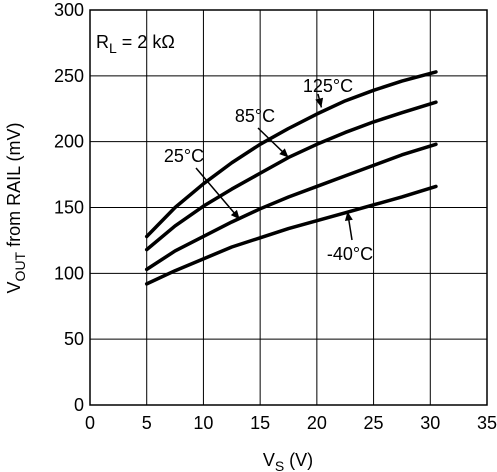 This screenshot has width=497, height=472. I want to click on y-tick-labels: 0 50 100 150 200 250 300, so click(69, 207).